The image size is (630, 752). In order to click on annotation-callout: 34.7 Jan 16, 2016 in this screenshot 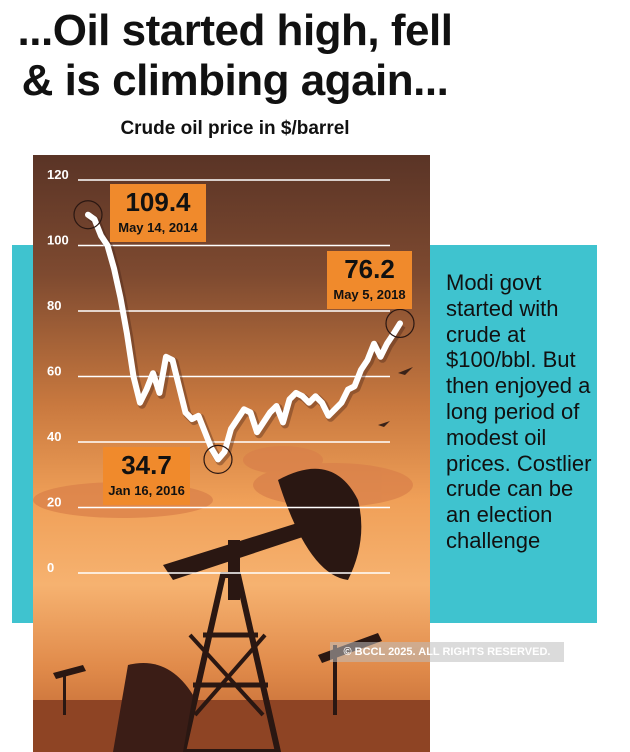, I will do `click(146, 476)`.